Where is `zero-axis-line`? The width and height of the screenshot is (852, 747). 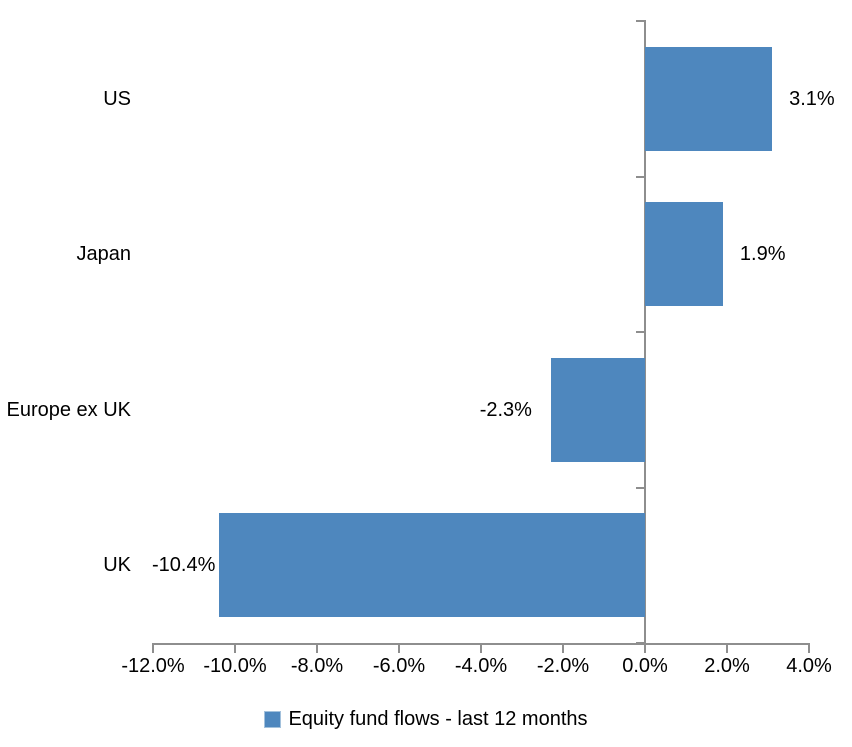 zero-axis-line is located at coordinates (645, 331).